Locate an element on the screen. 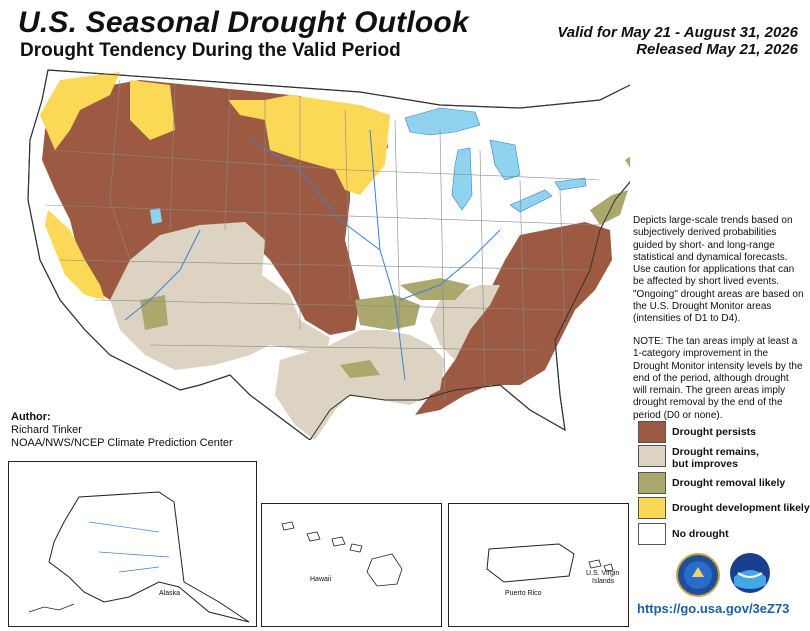 This screenshot has width=810, height=631. release-date: Released May 21, 2026 is located at coordinates (717, 49).